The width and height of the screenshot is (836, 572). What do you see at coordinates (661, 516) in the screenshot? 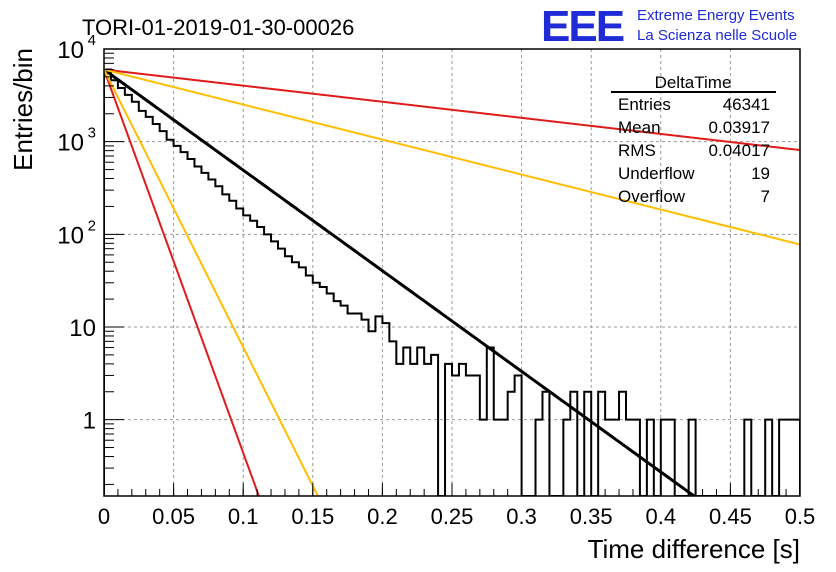
I see `x-tick-label: 0.4` at bounding box center [661, 516].